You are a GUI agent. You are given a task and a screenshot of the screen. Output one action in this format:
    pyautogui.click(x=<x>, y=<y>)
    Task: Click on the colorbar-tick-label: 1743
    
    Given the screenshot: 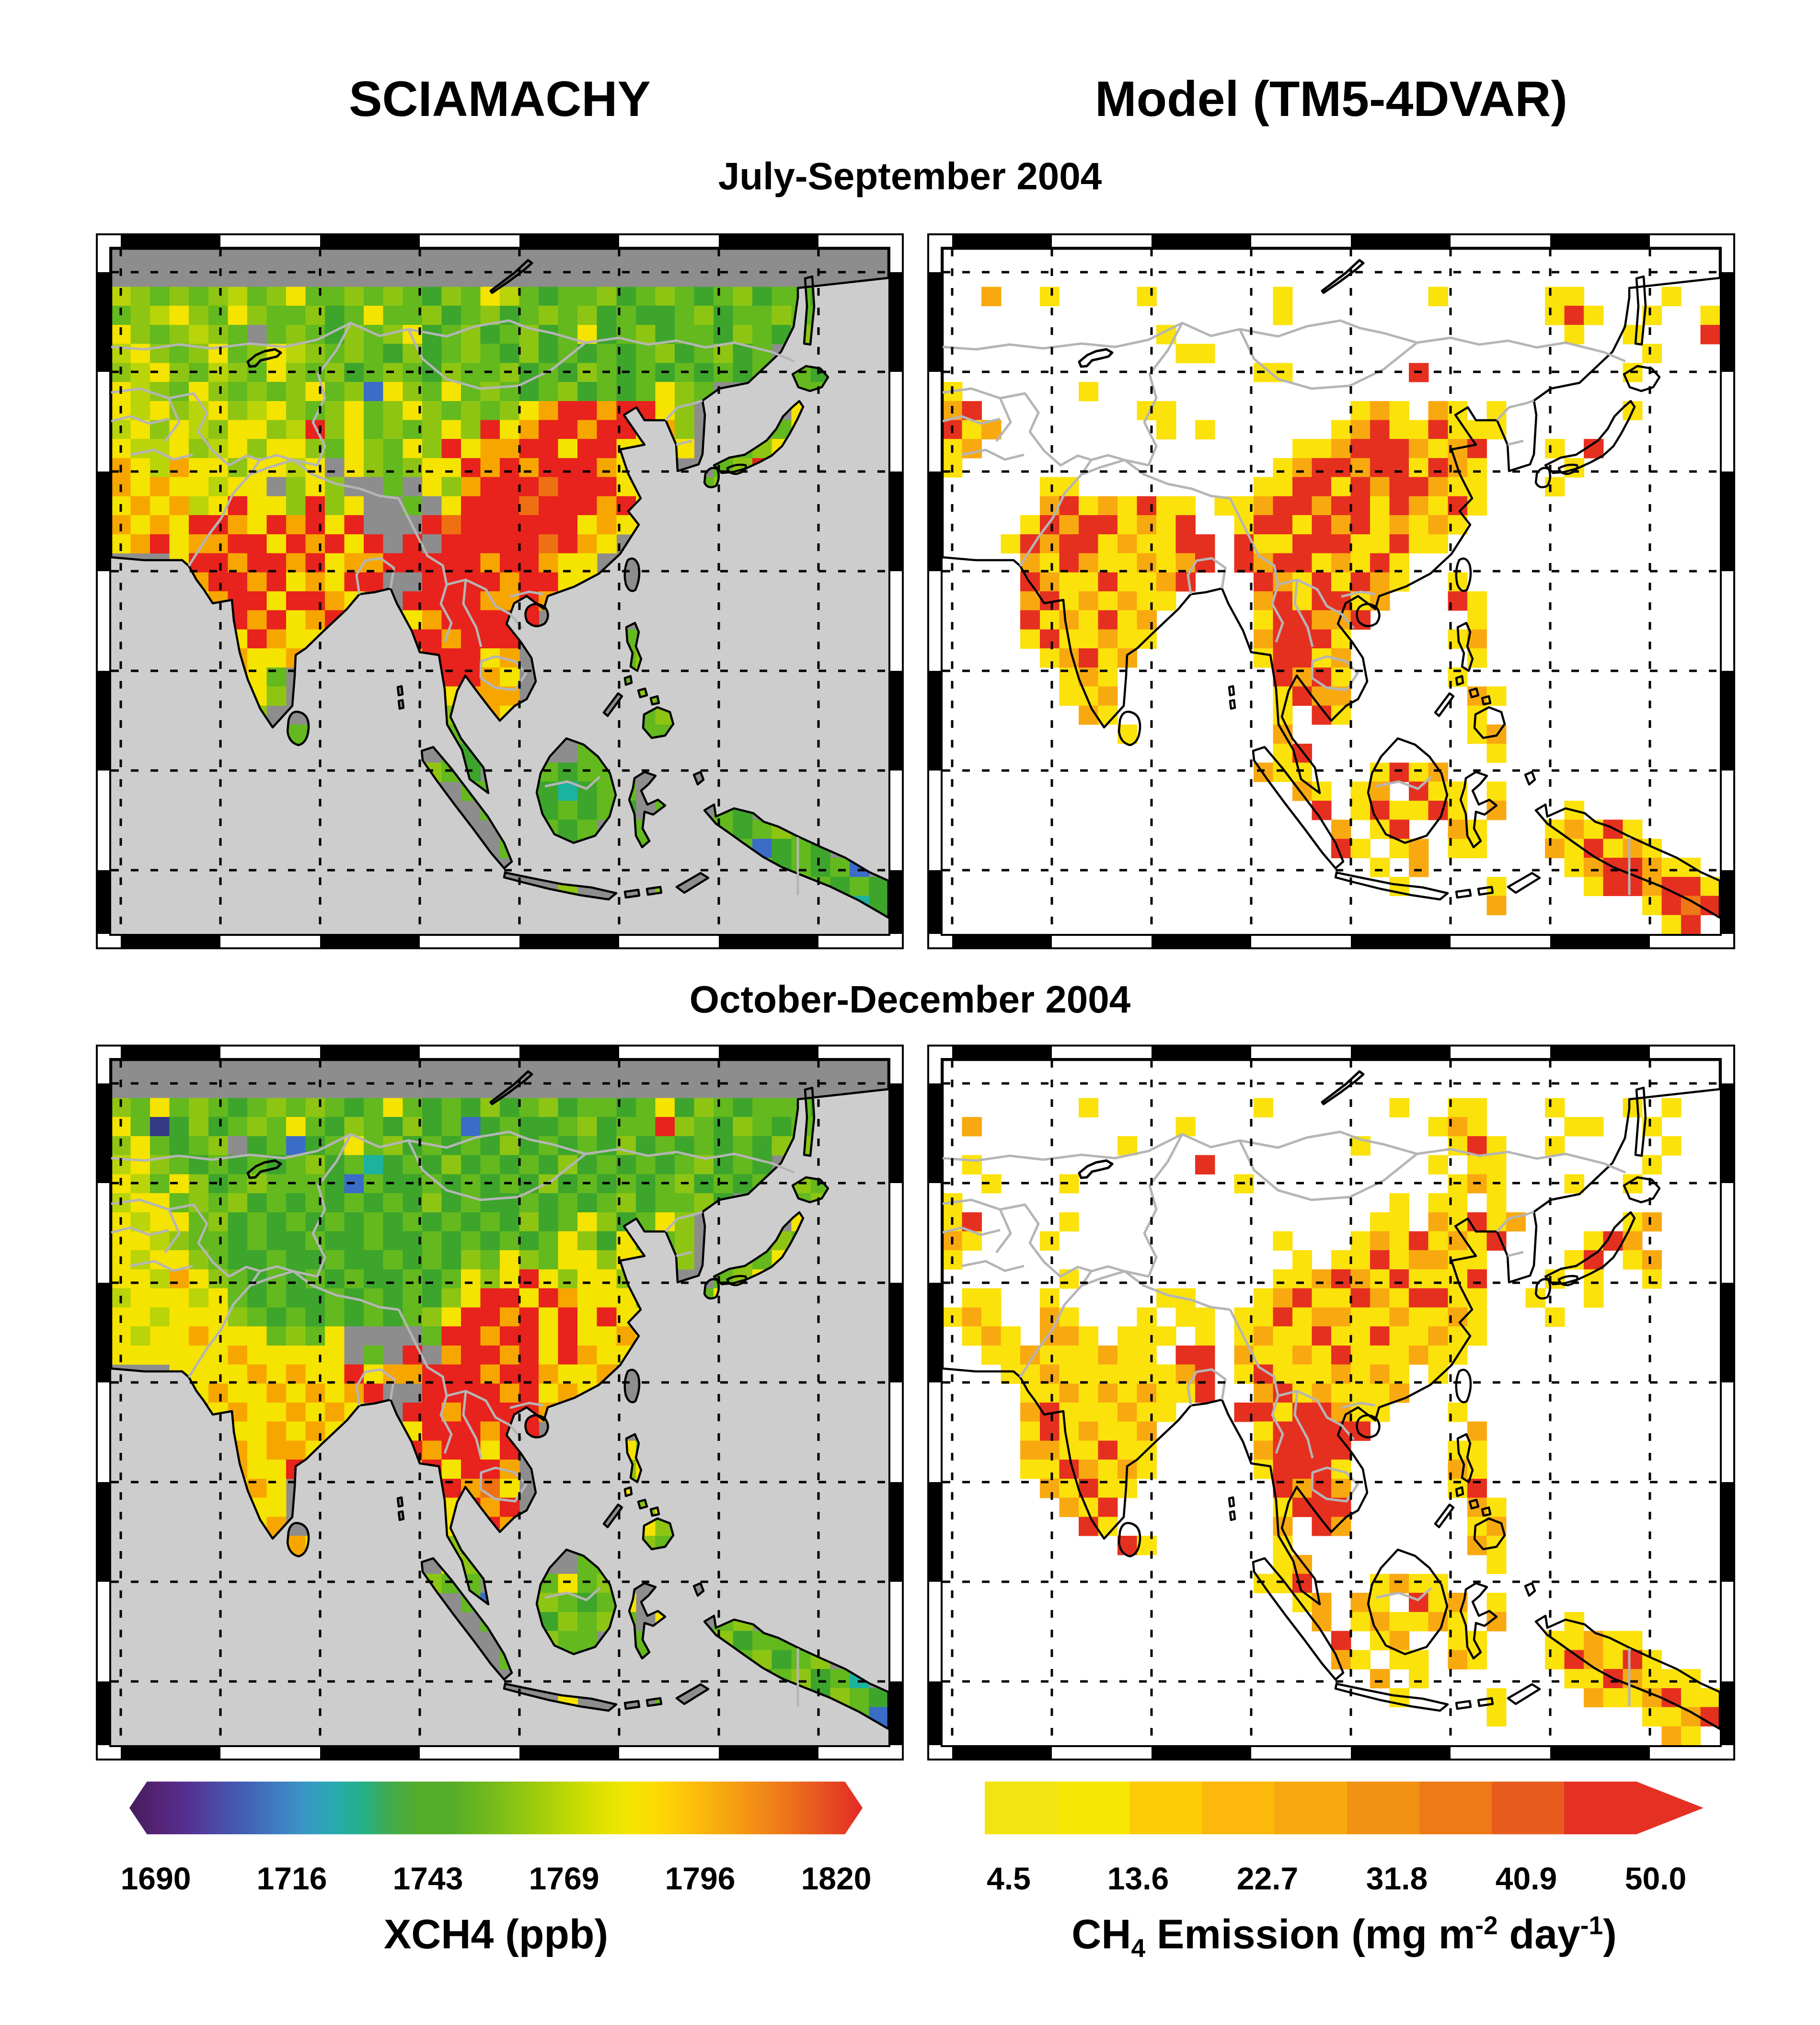 What is the action you would take?
    pyautogui.click(x=427, y=1879)
    